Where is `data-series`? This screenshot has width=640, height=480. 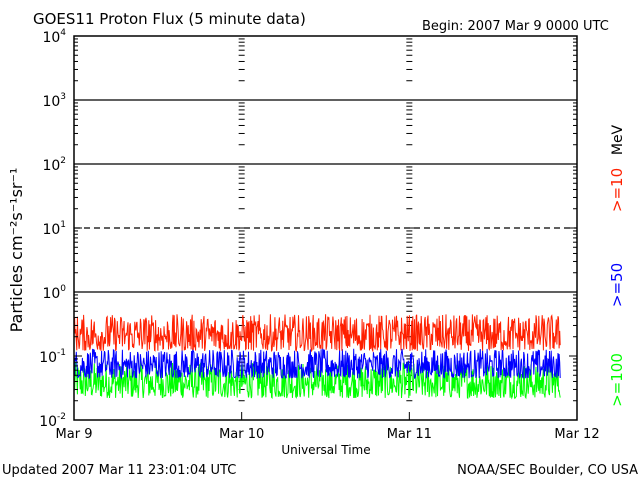 data-series is located at coordinates (317, 357).